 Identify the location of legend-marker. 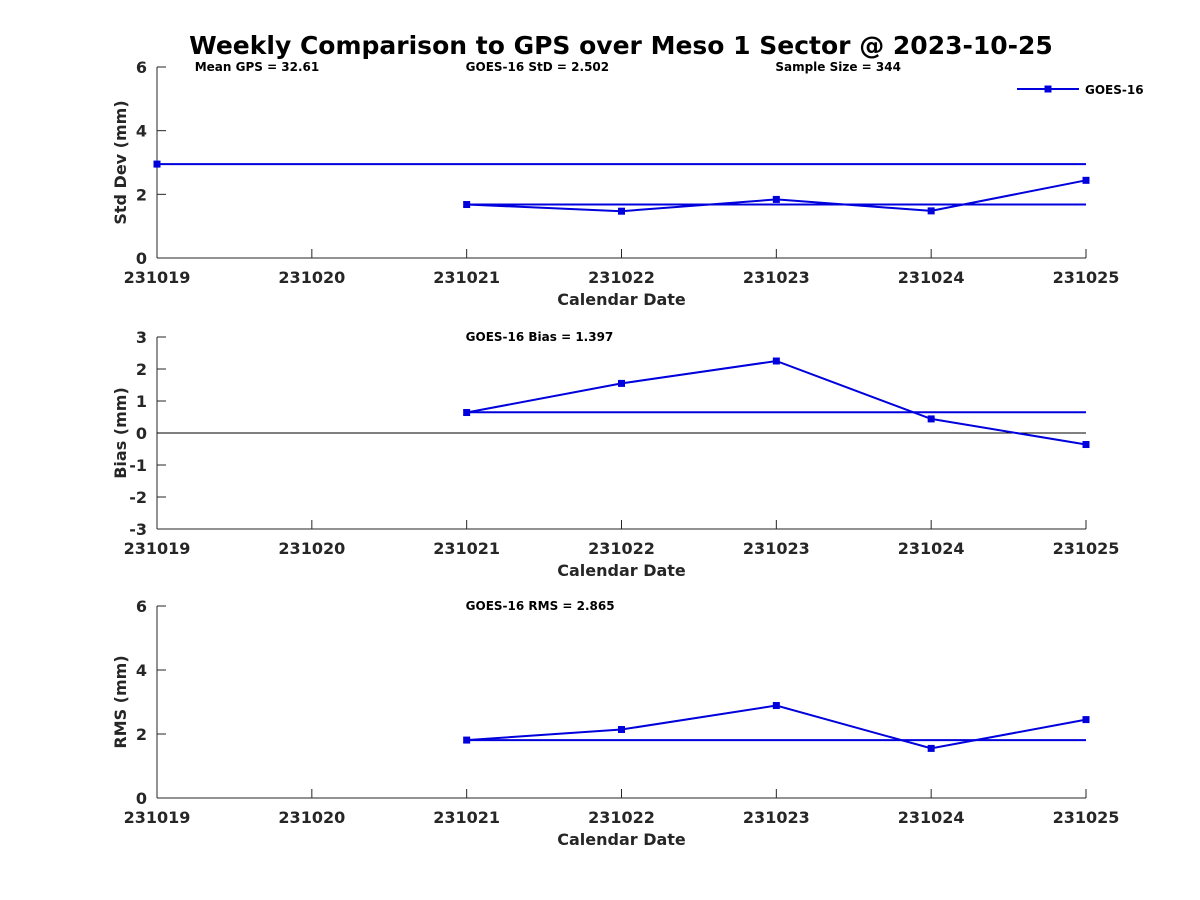
(1048, 89).